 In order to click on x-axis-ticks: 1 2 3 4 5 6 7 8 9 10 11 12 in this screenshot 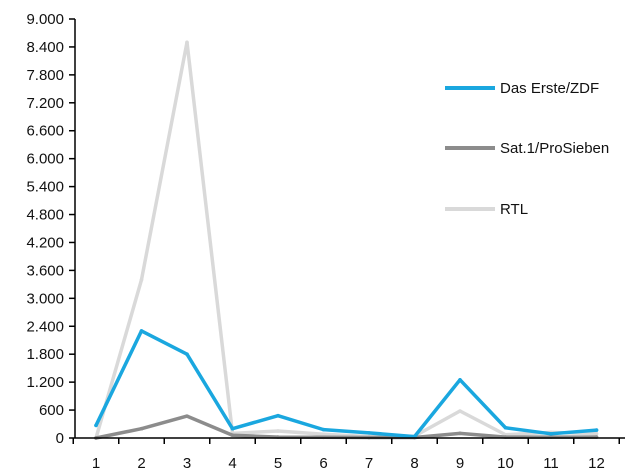, I will do `click(346, 455)`.